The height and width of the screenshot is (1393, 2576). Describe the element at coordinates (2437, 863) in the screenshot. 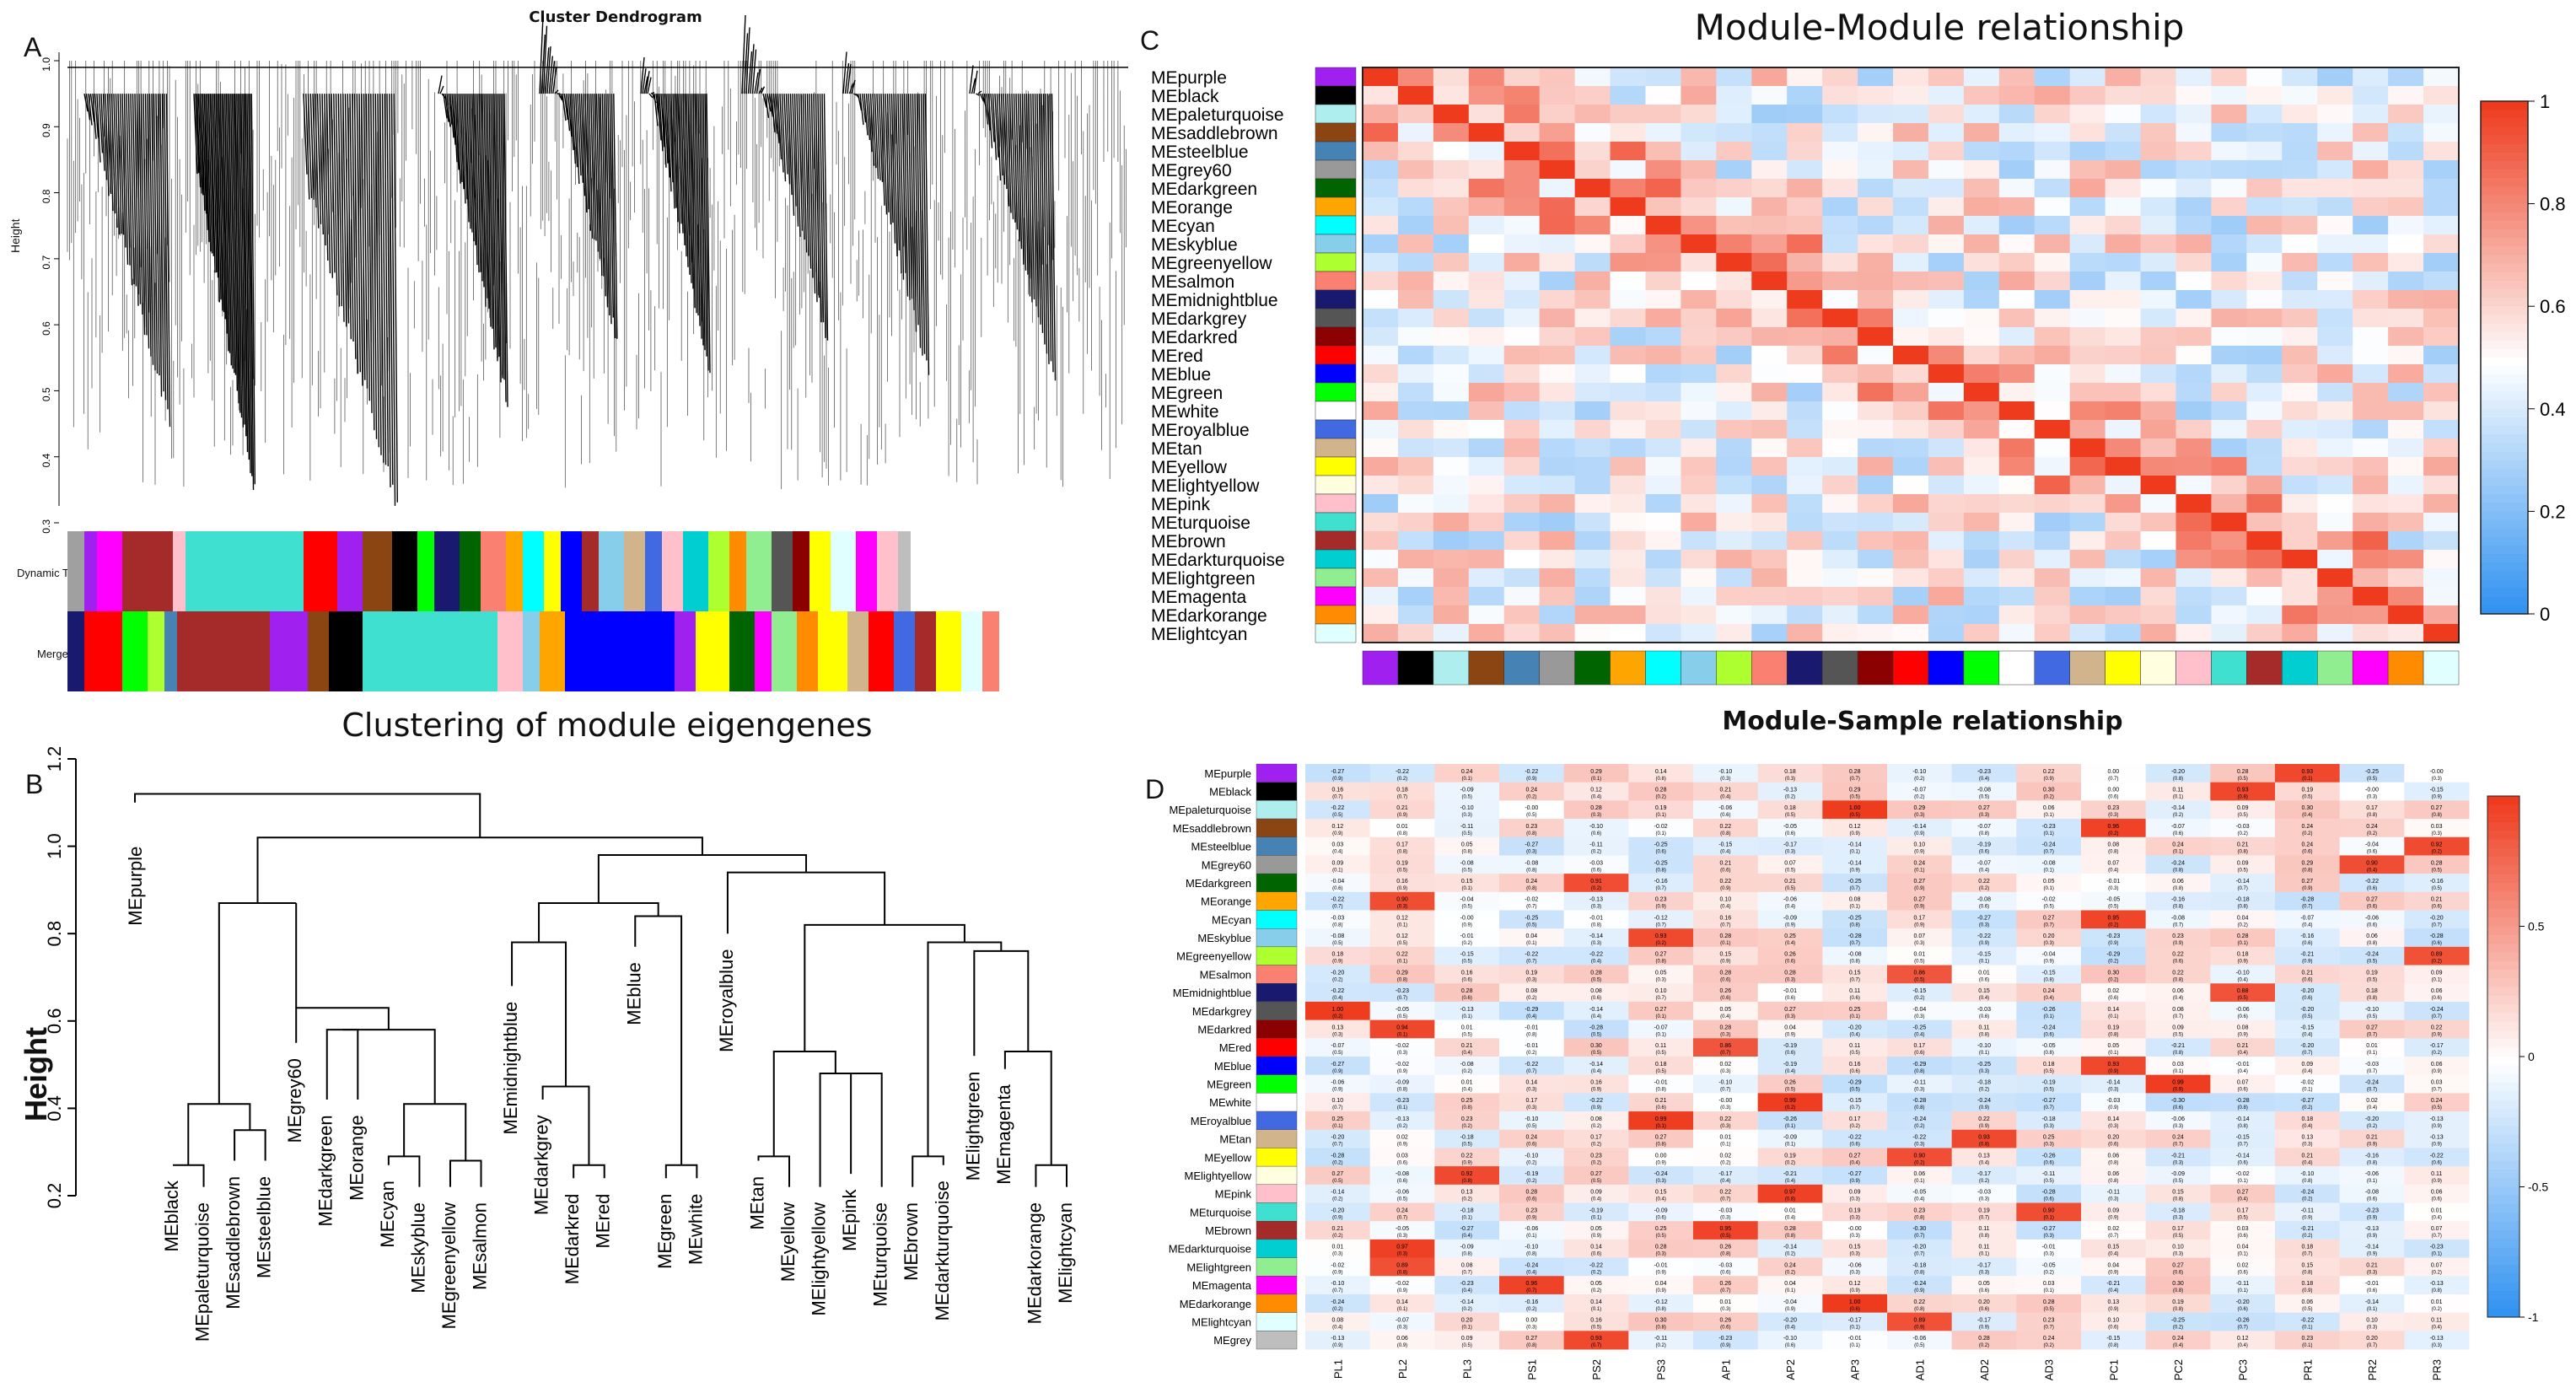

I see `cell-value-d: 0.28` at that location.